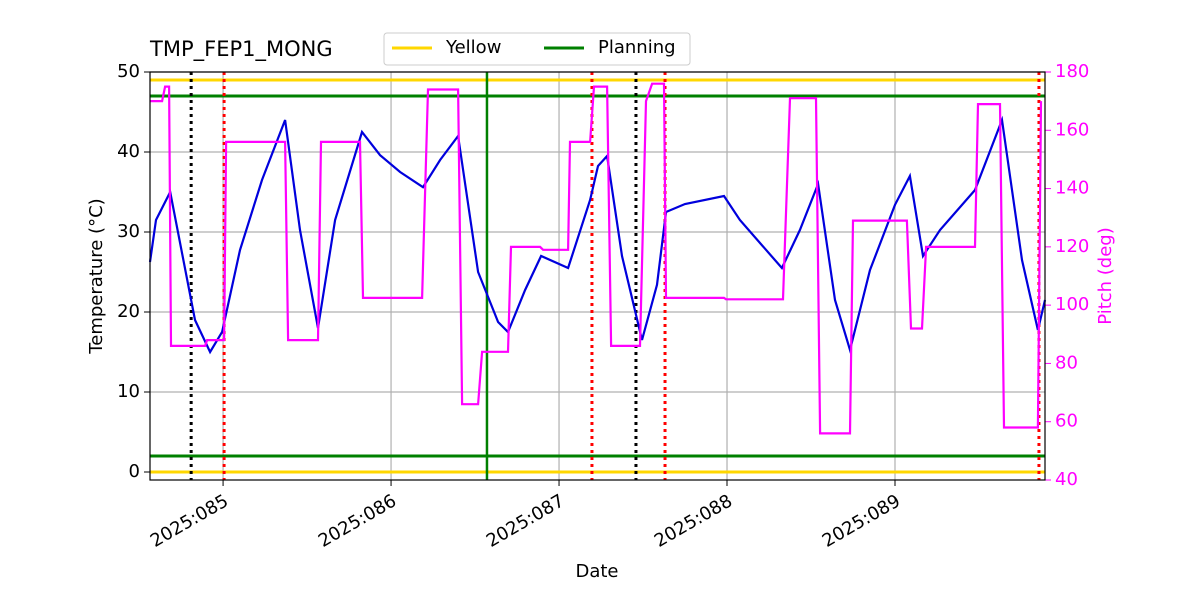 The height and width of the screenshot is (600, 1200). What do you see at coordinates (525, 520) in the screenshot?
I see `x-tick-label: 2025:087` at bounding box center [525, 520].